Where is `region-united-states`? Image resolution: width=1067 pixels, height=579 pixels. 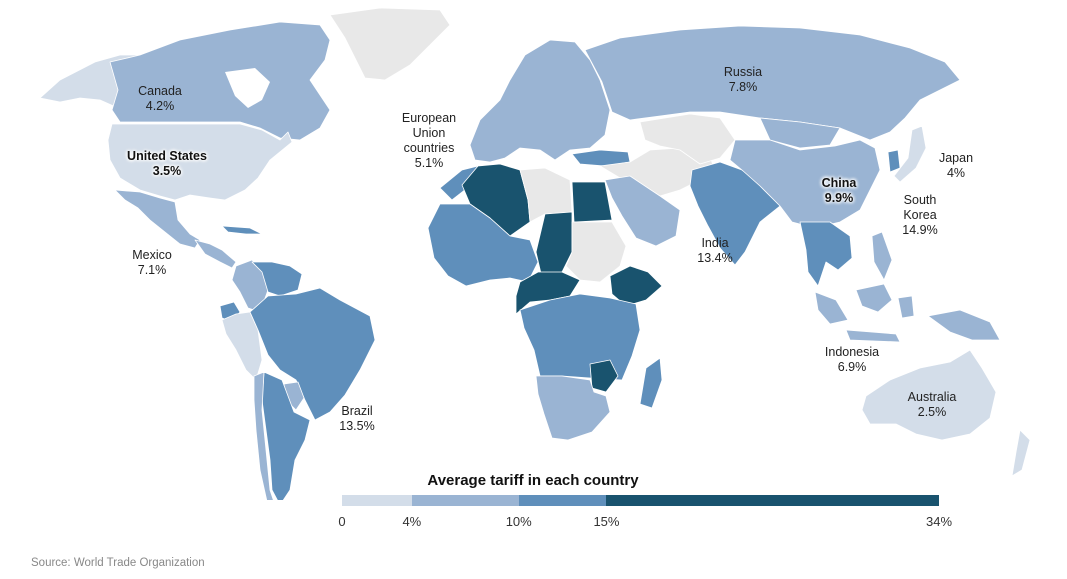
region-united-states is located at coordinates (200, 162).